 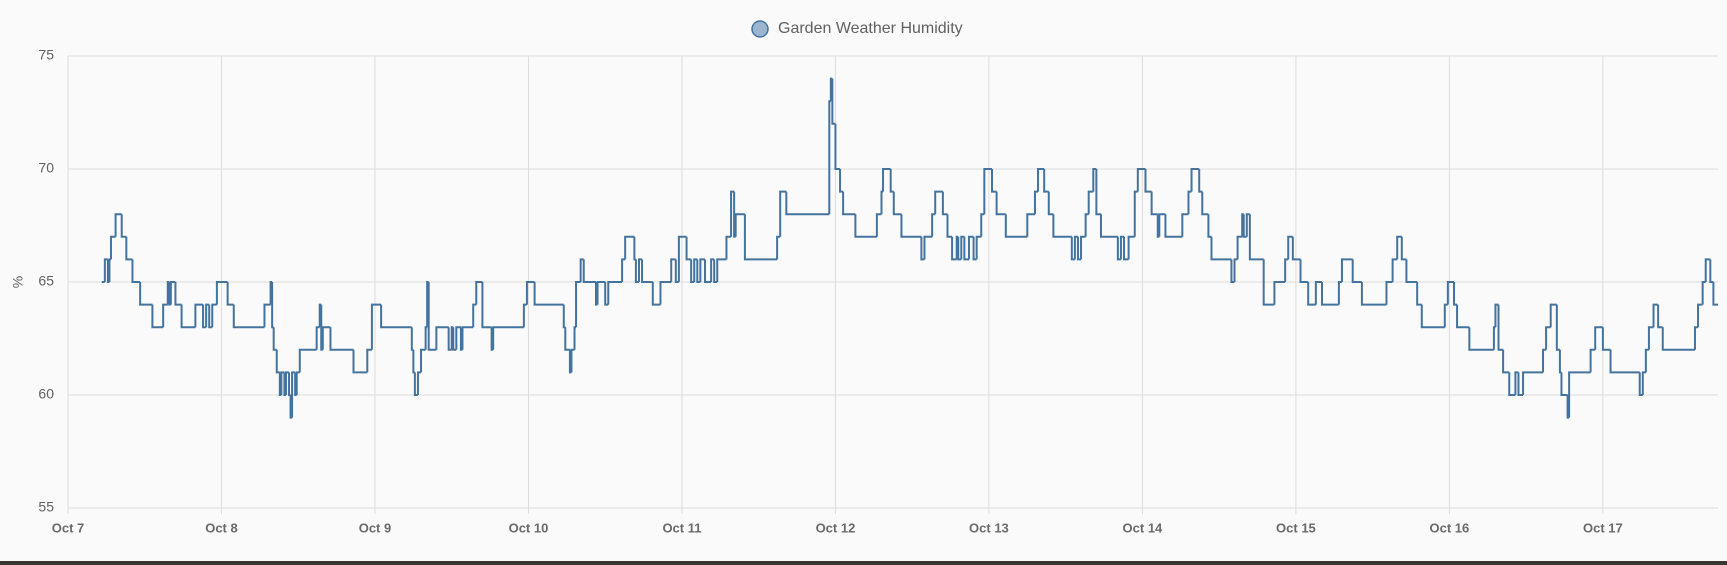 What do you see at coordinates (18, 282) in the screenshot?
I see `y-axis-label: %` at bounding box center [18, 282].